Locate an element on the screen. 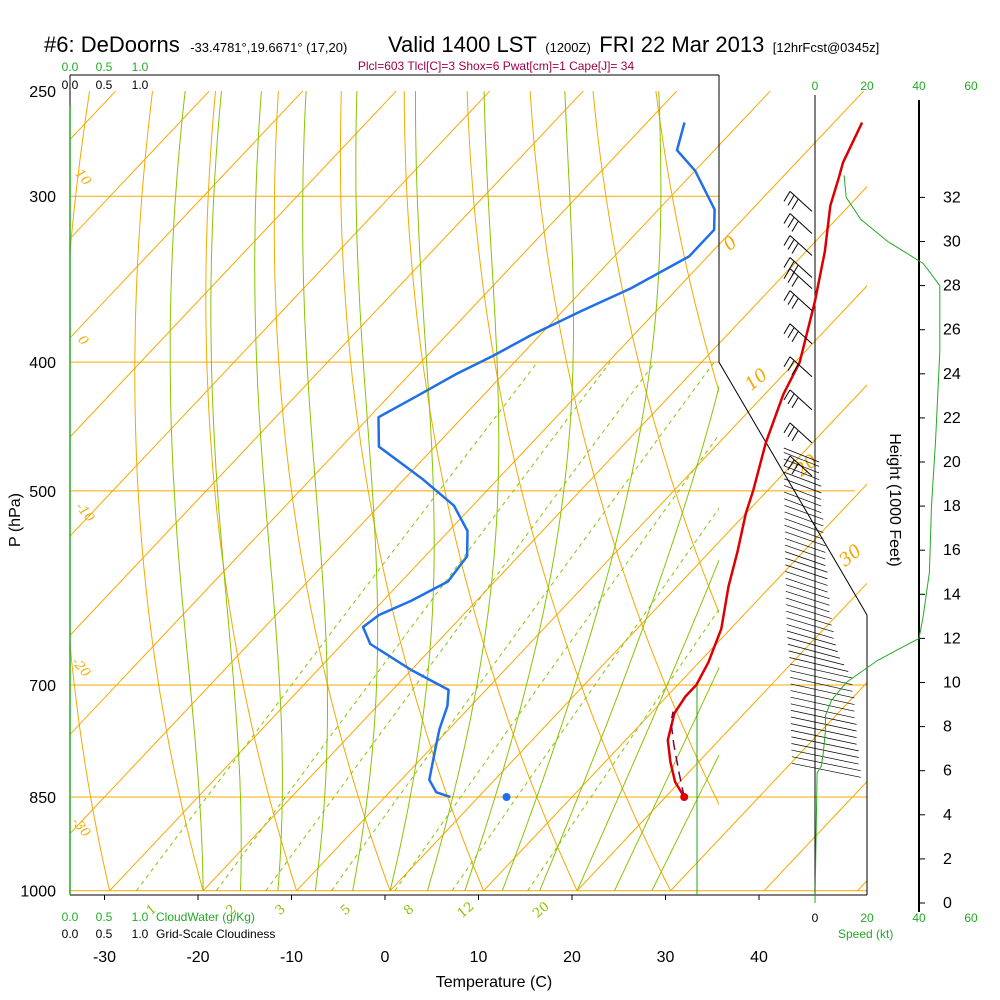 The image size is (1000, 1000). height-tick-label-6: 6 is located at coordinates (947, 771).